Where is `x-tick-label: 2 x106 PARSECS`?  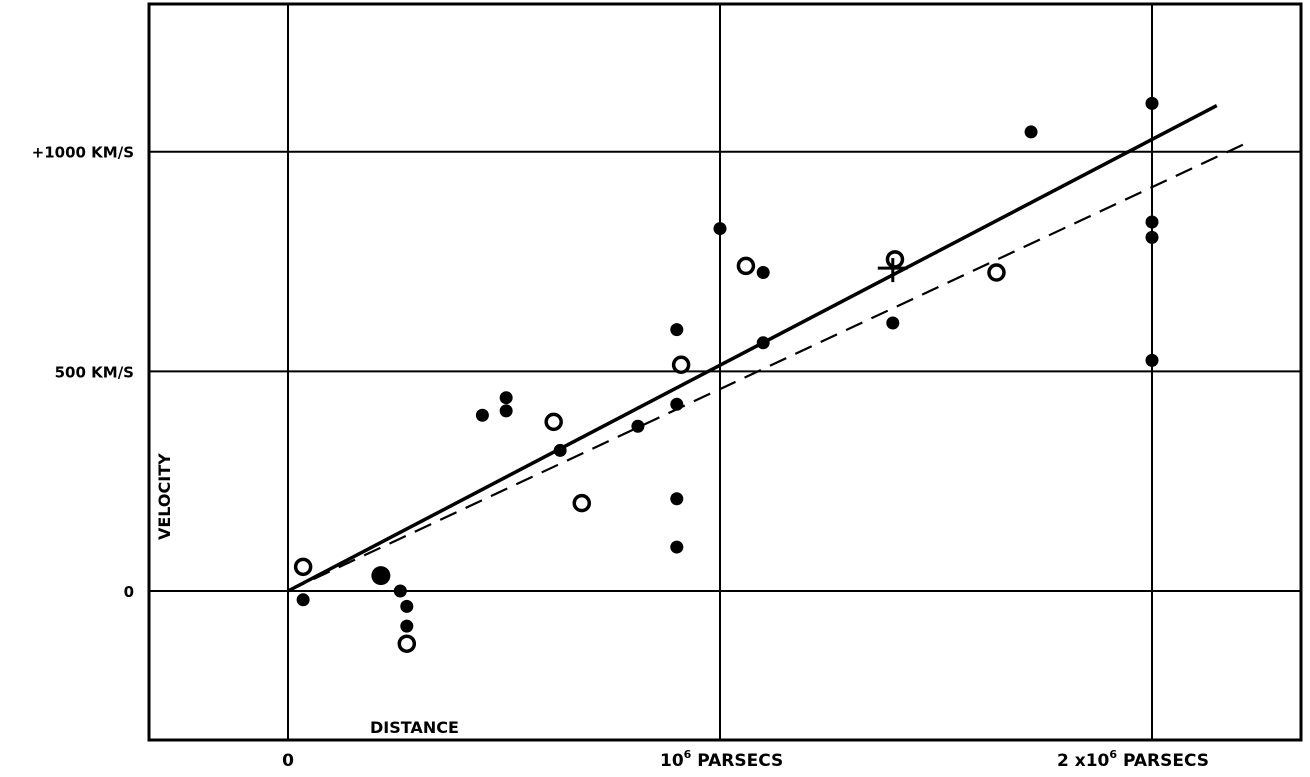 x-tick-label: 2 x106 PARSECS is located at coordinates (1133, 759).